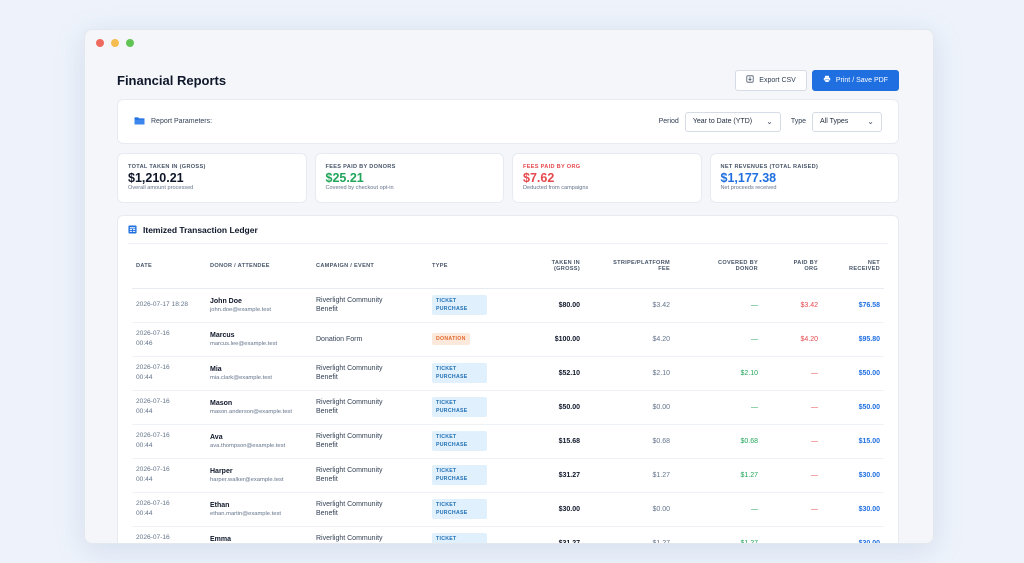 The width and height of the screenshot is (1024, 563). I want to click on donor-name: John Doe, so click(226, 301).